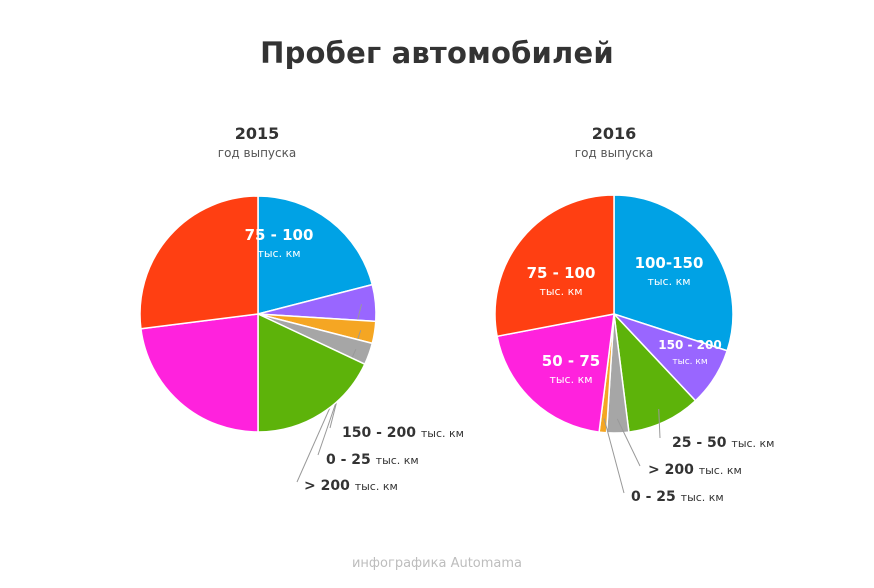 This screenshot has height=588, width=874. Describe the element at coordinates (571, 361) in the screenshot. I see `slice-label-2016-50-75: 50 - 75` at that location.